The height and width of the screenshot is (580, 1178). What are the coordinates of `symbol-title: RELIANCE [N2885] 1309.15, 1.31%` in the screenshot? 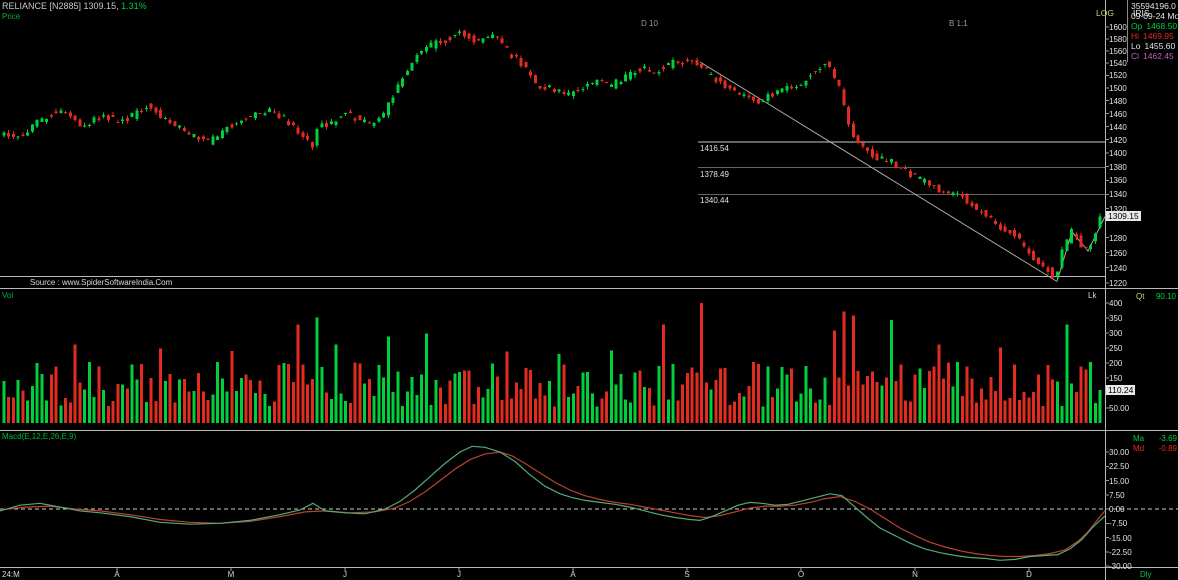 It's located at (74, 6).